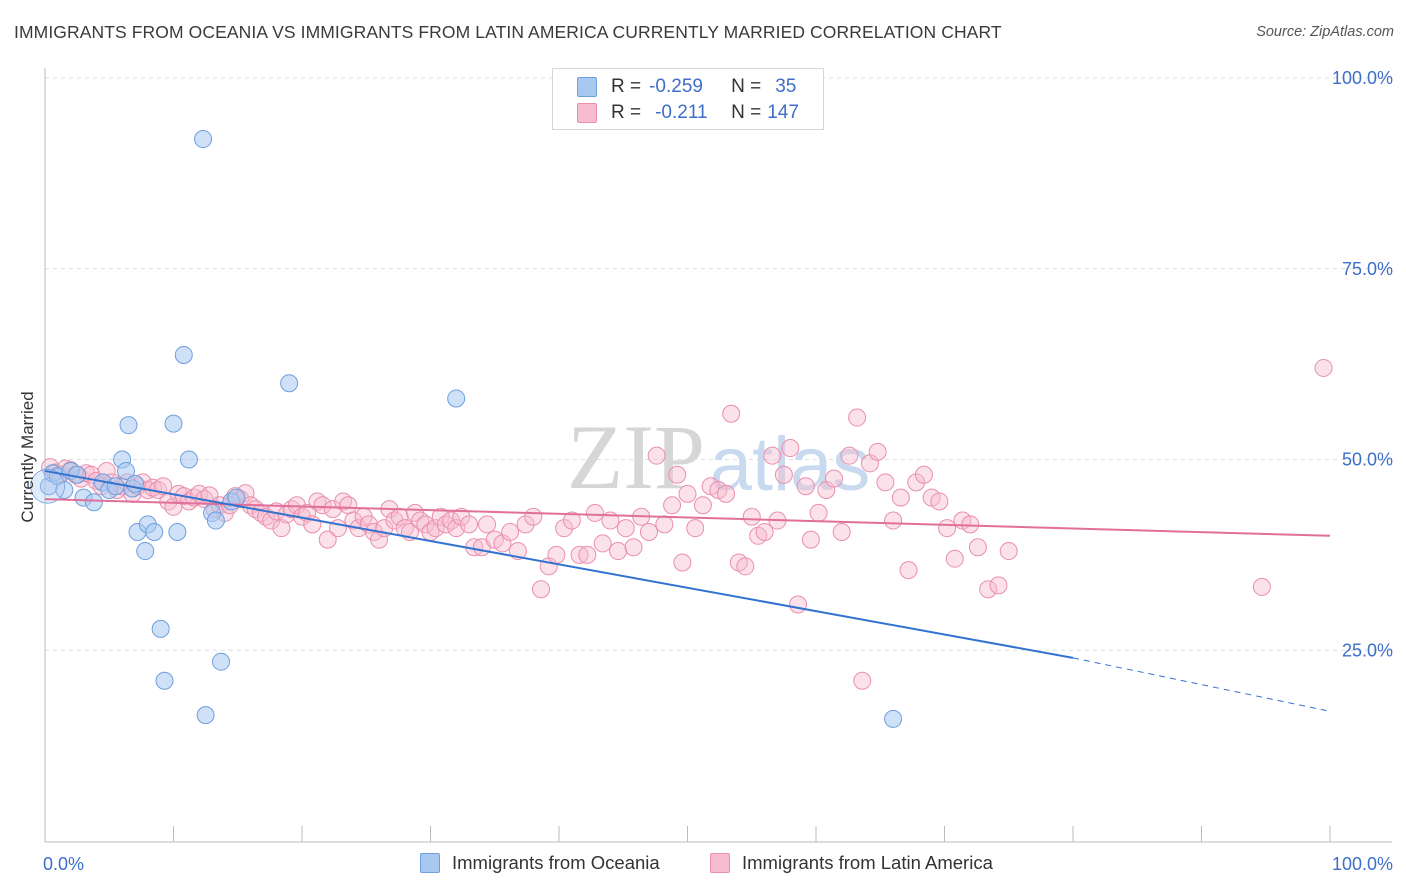 This screenshot has width=1406, height=892. What do you see at coordinates (1367, 650) in the screenshot?
I see `y-tick-label: 25.0%` at bounding box center [1367, 650].